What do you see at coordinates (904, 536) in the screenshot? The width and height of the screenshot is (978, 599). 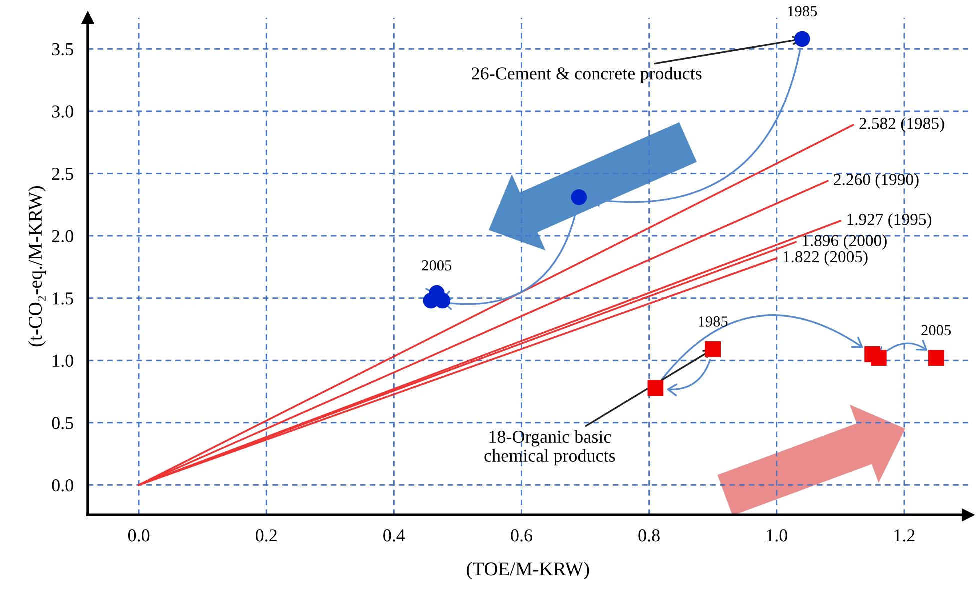 I see `x-tick-label: 1.2` at bounding box center [904, 536].